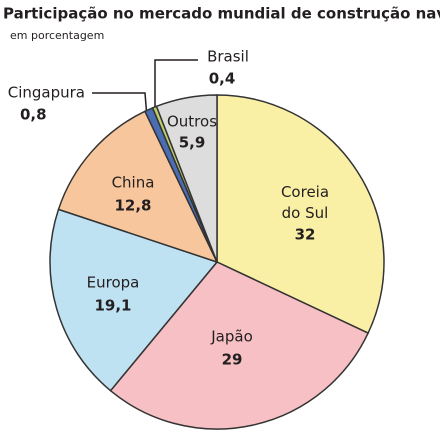 Image resolution: width=440 pixels, height=437 pixels. I want to click on value-label: 12,8, so click(132, 206).